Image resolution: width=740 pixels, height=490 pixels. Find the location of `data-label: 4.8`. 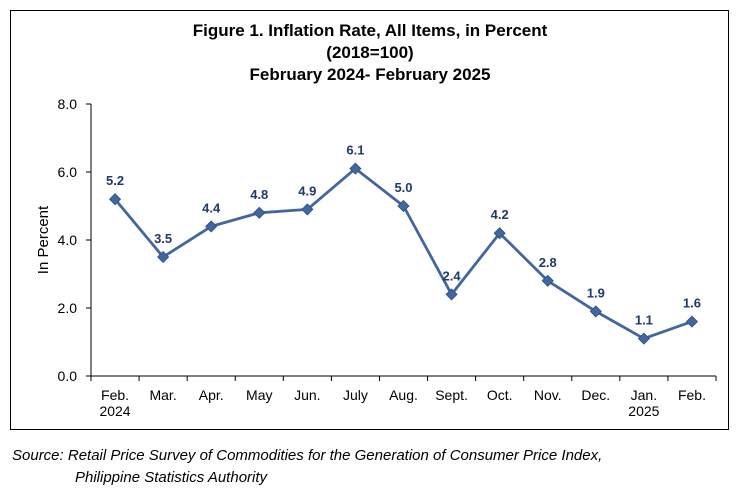

data-label: 4.8 is located at coordinates (259, 194).